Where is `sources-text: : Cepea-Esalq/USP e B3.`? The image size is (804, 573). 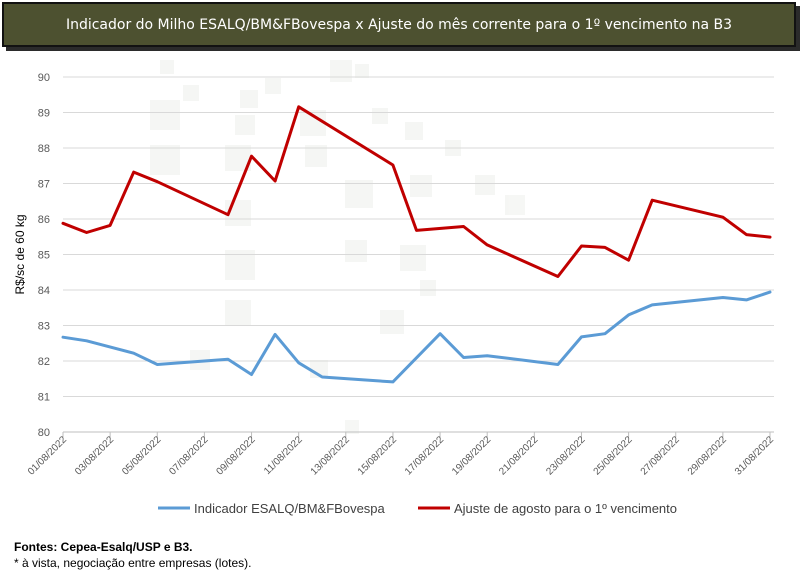 sources-text: : Cepea-Esalq/USP e B3. is located at coordinates (123, 547).